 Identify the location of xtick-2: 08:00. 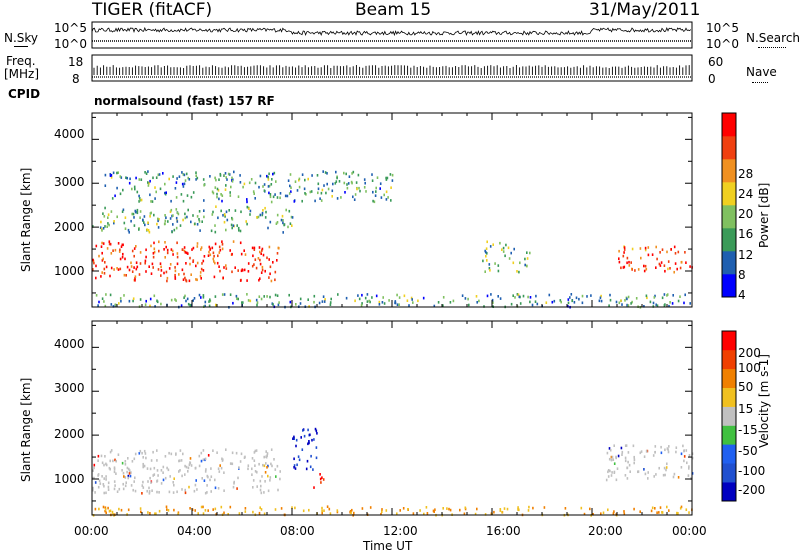
(297, 531).